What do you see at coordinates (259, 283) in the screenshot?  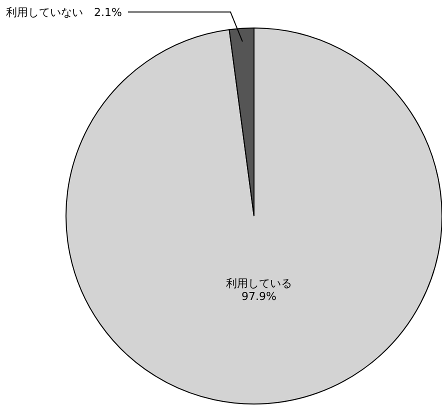 I see `slice-label: 利用している` at bounding box center [259, 283].